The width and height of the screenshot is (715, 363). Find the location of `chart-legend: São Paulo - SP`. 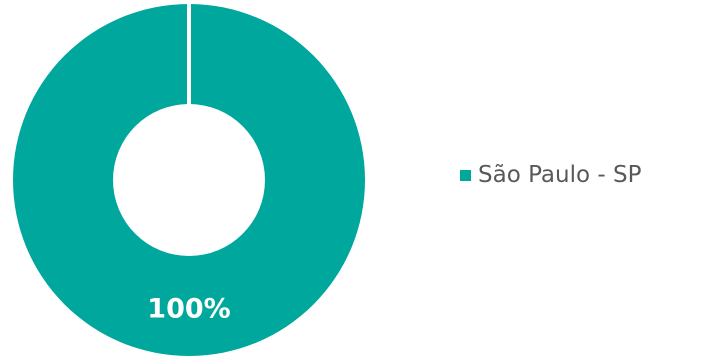

chart-legend: São Paulo - SP is located at coordinates (550, 175).